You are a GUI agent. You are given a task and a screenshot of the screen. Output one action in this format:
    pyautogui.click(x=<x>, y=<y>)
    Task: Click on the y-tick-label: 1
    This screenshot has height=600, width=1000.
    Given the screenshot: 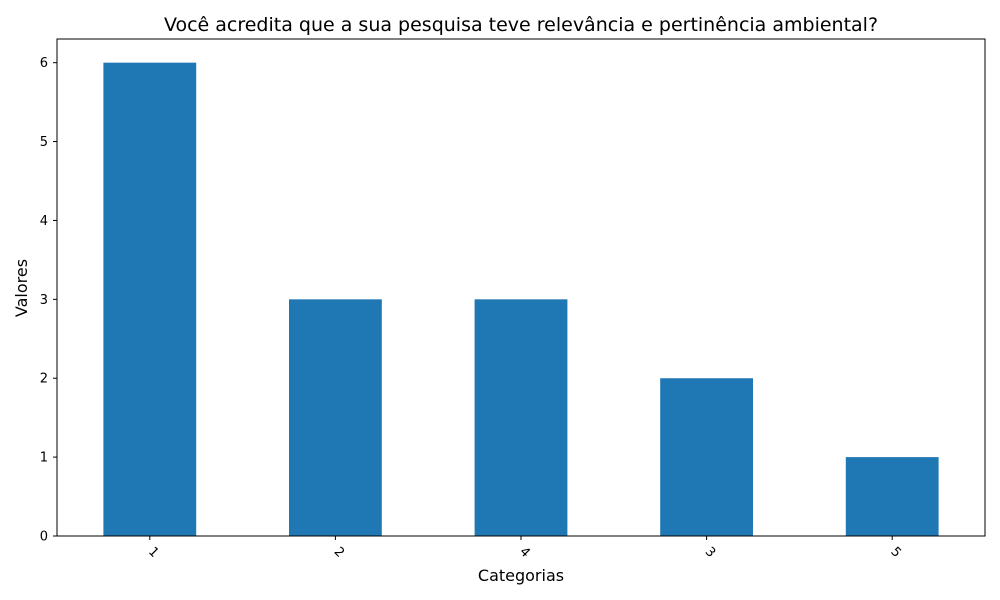 What is the action you would take?
    pyautogui.click(x=44, y=458)
    